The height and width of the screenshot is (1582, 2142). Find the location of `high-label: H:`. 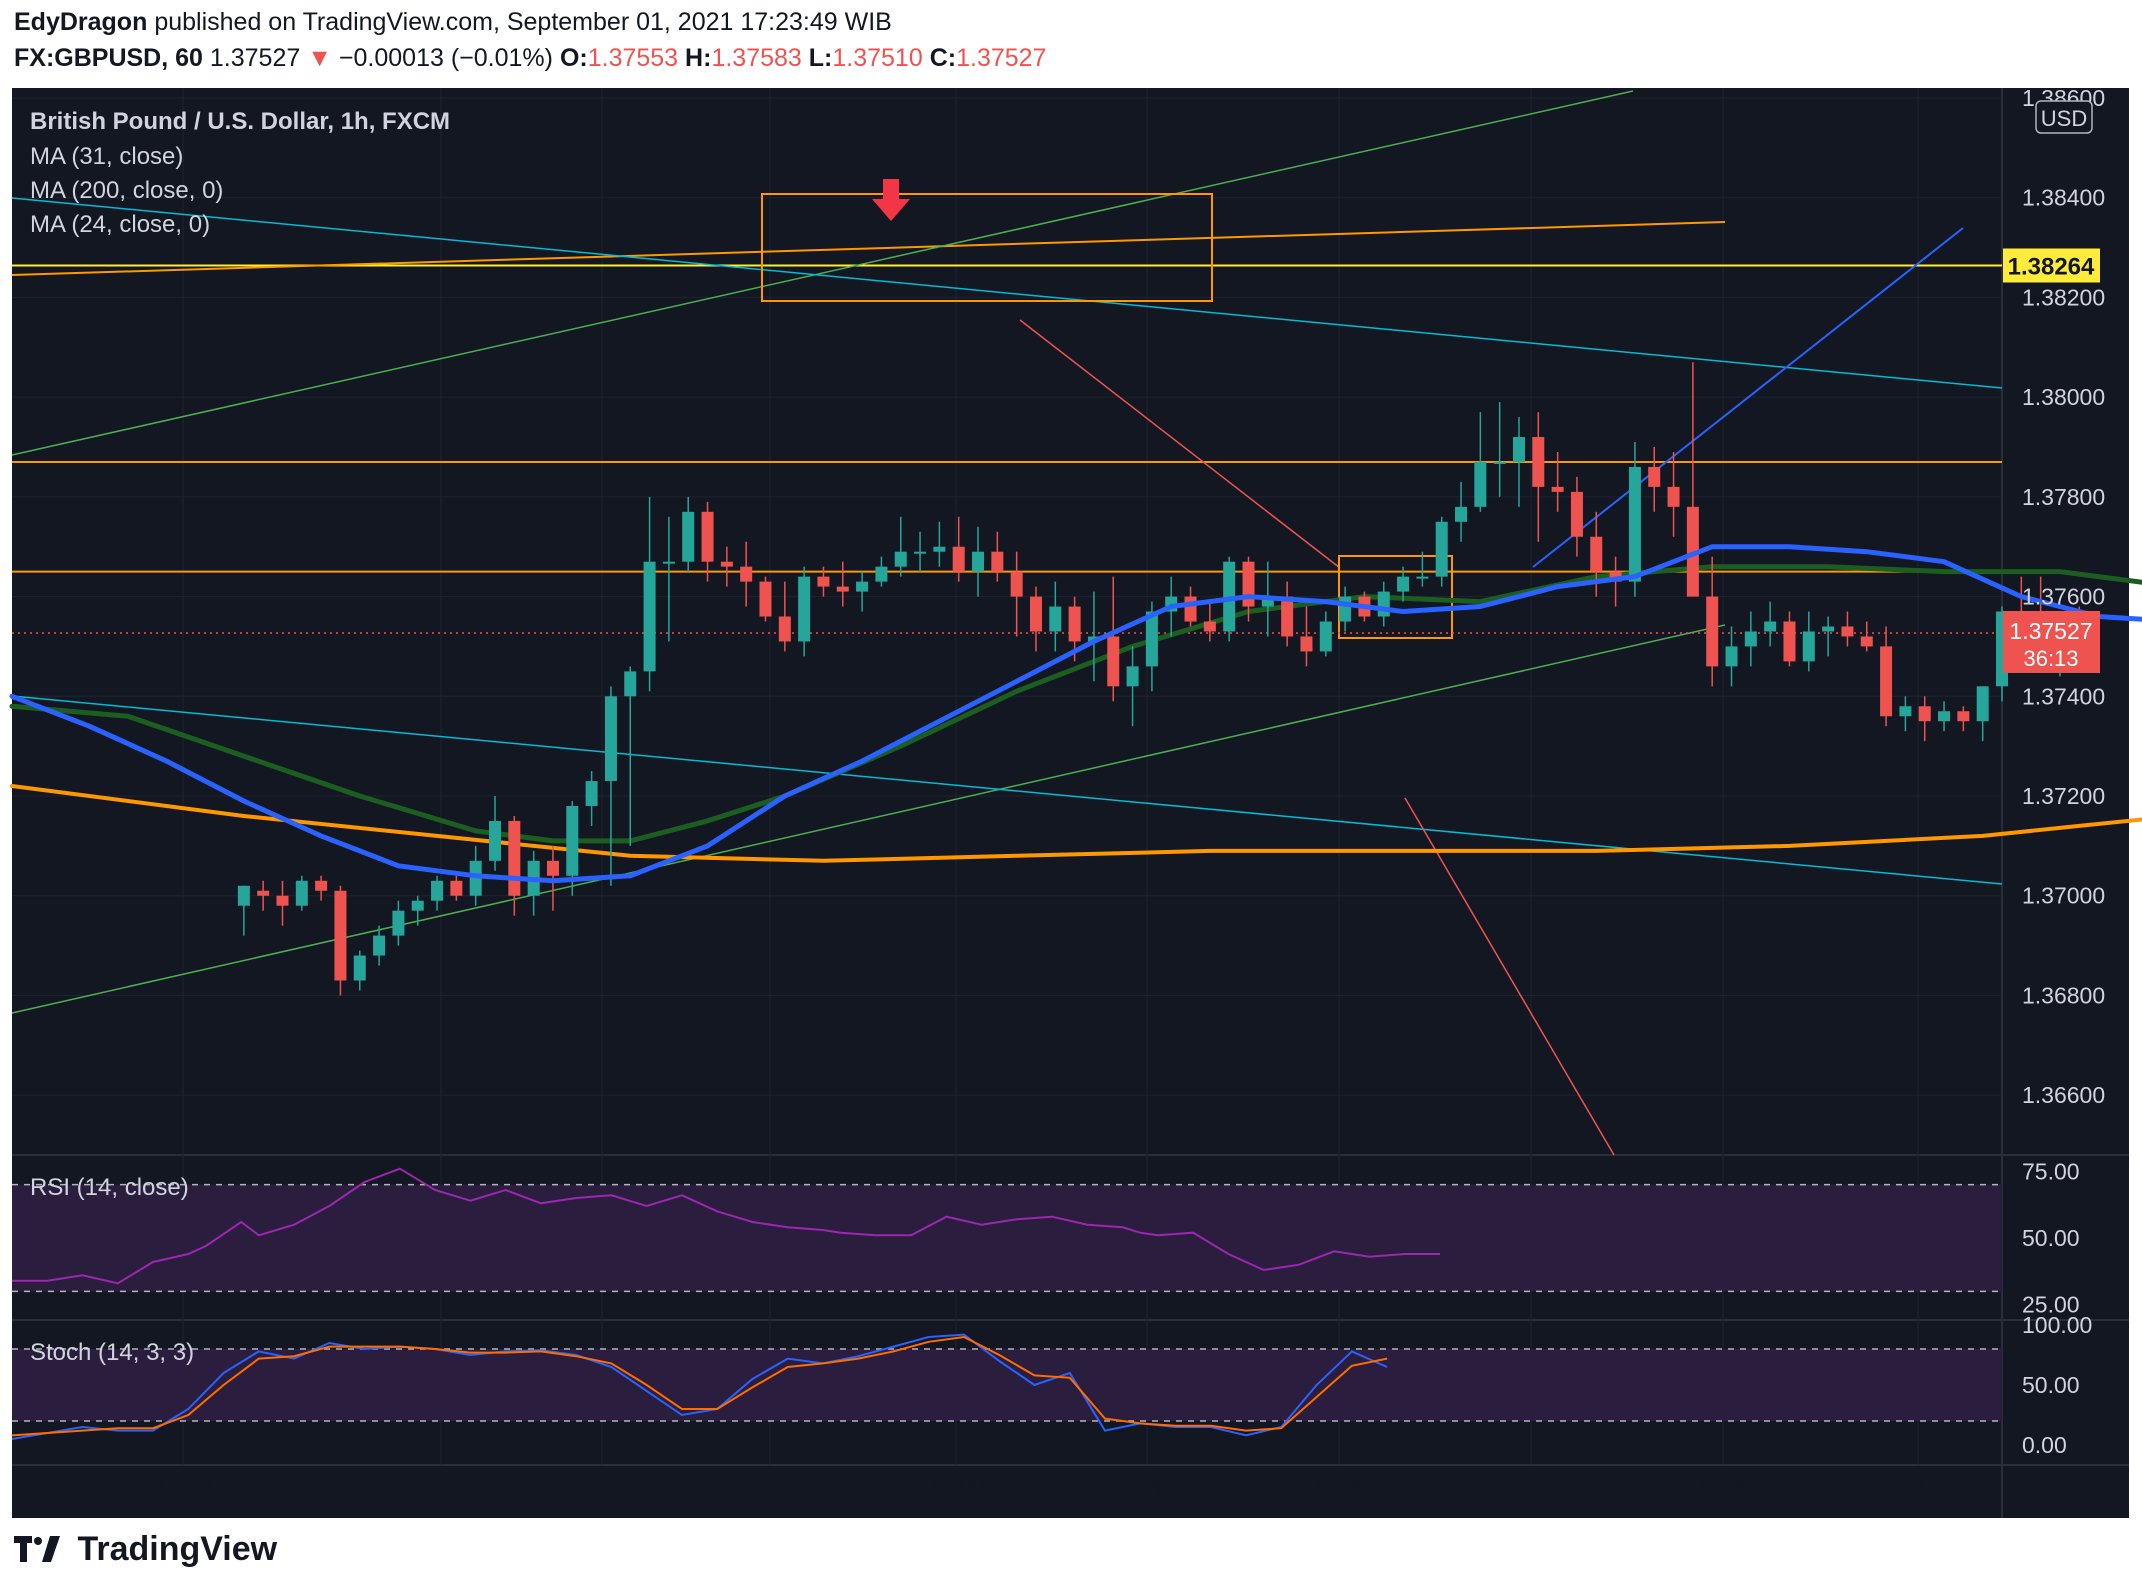

high-label: H: is located at coordinates (698, 58).